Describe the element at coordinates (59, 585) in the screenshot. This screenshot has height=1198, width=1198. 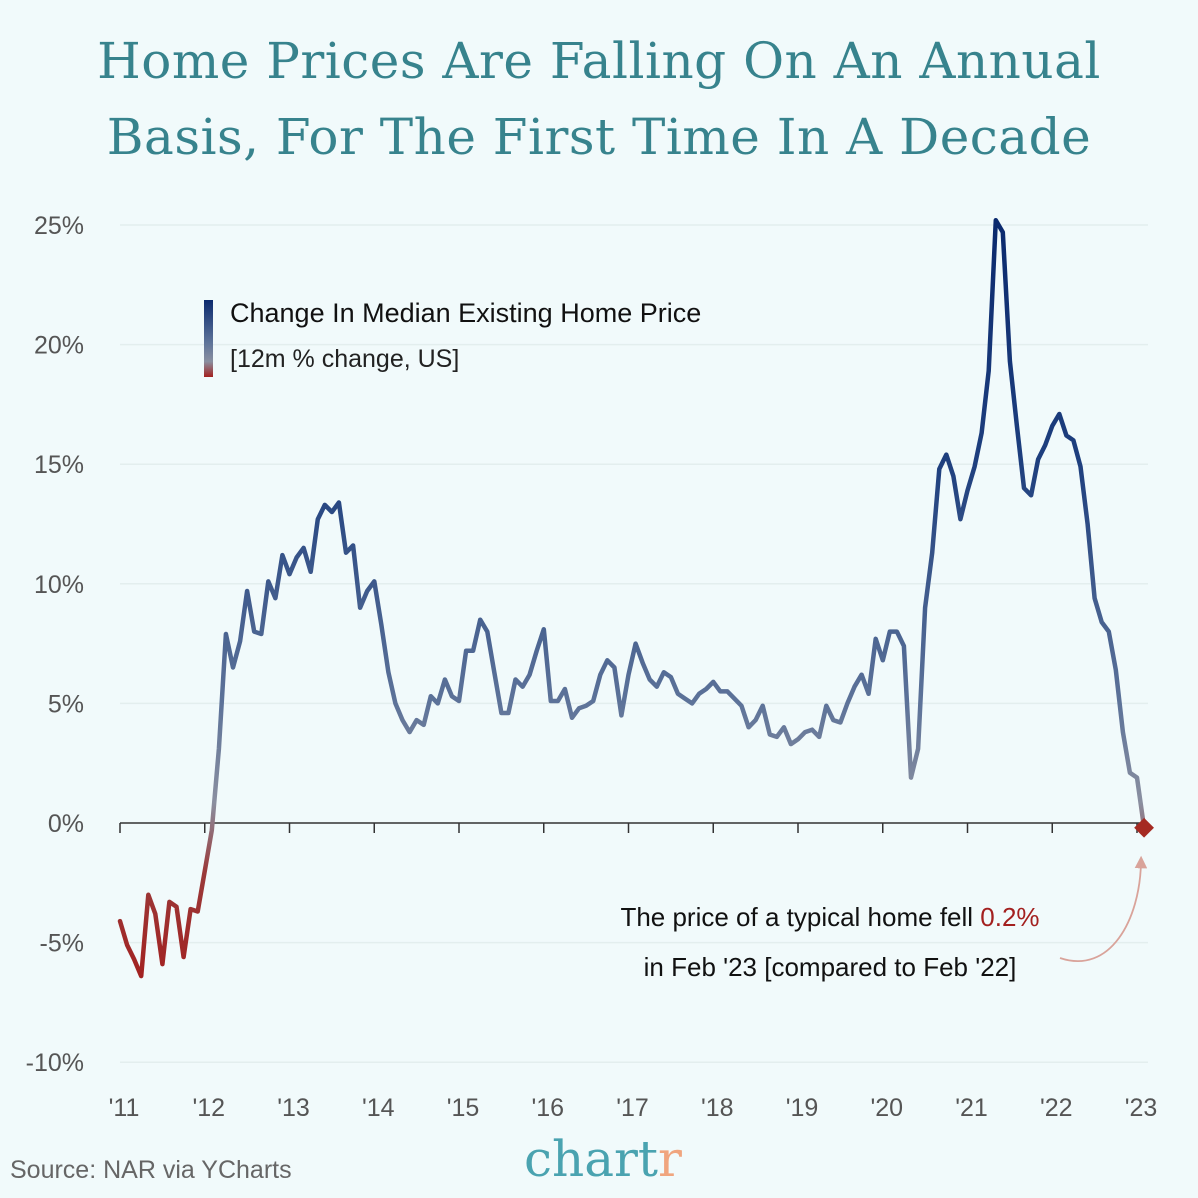
I see `y-tick-label: 10%` at that location.